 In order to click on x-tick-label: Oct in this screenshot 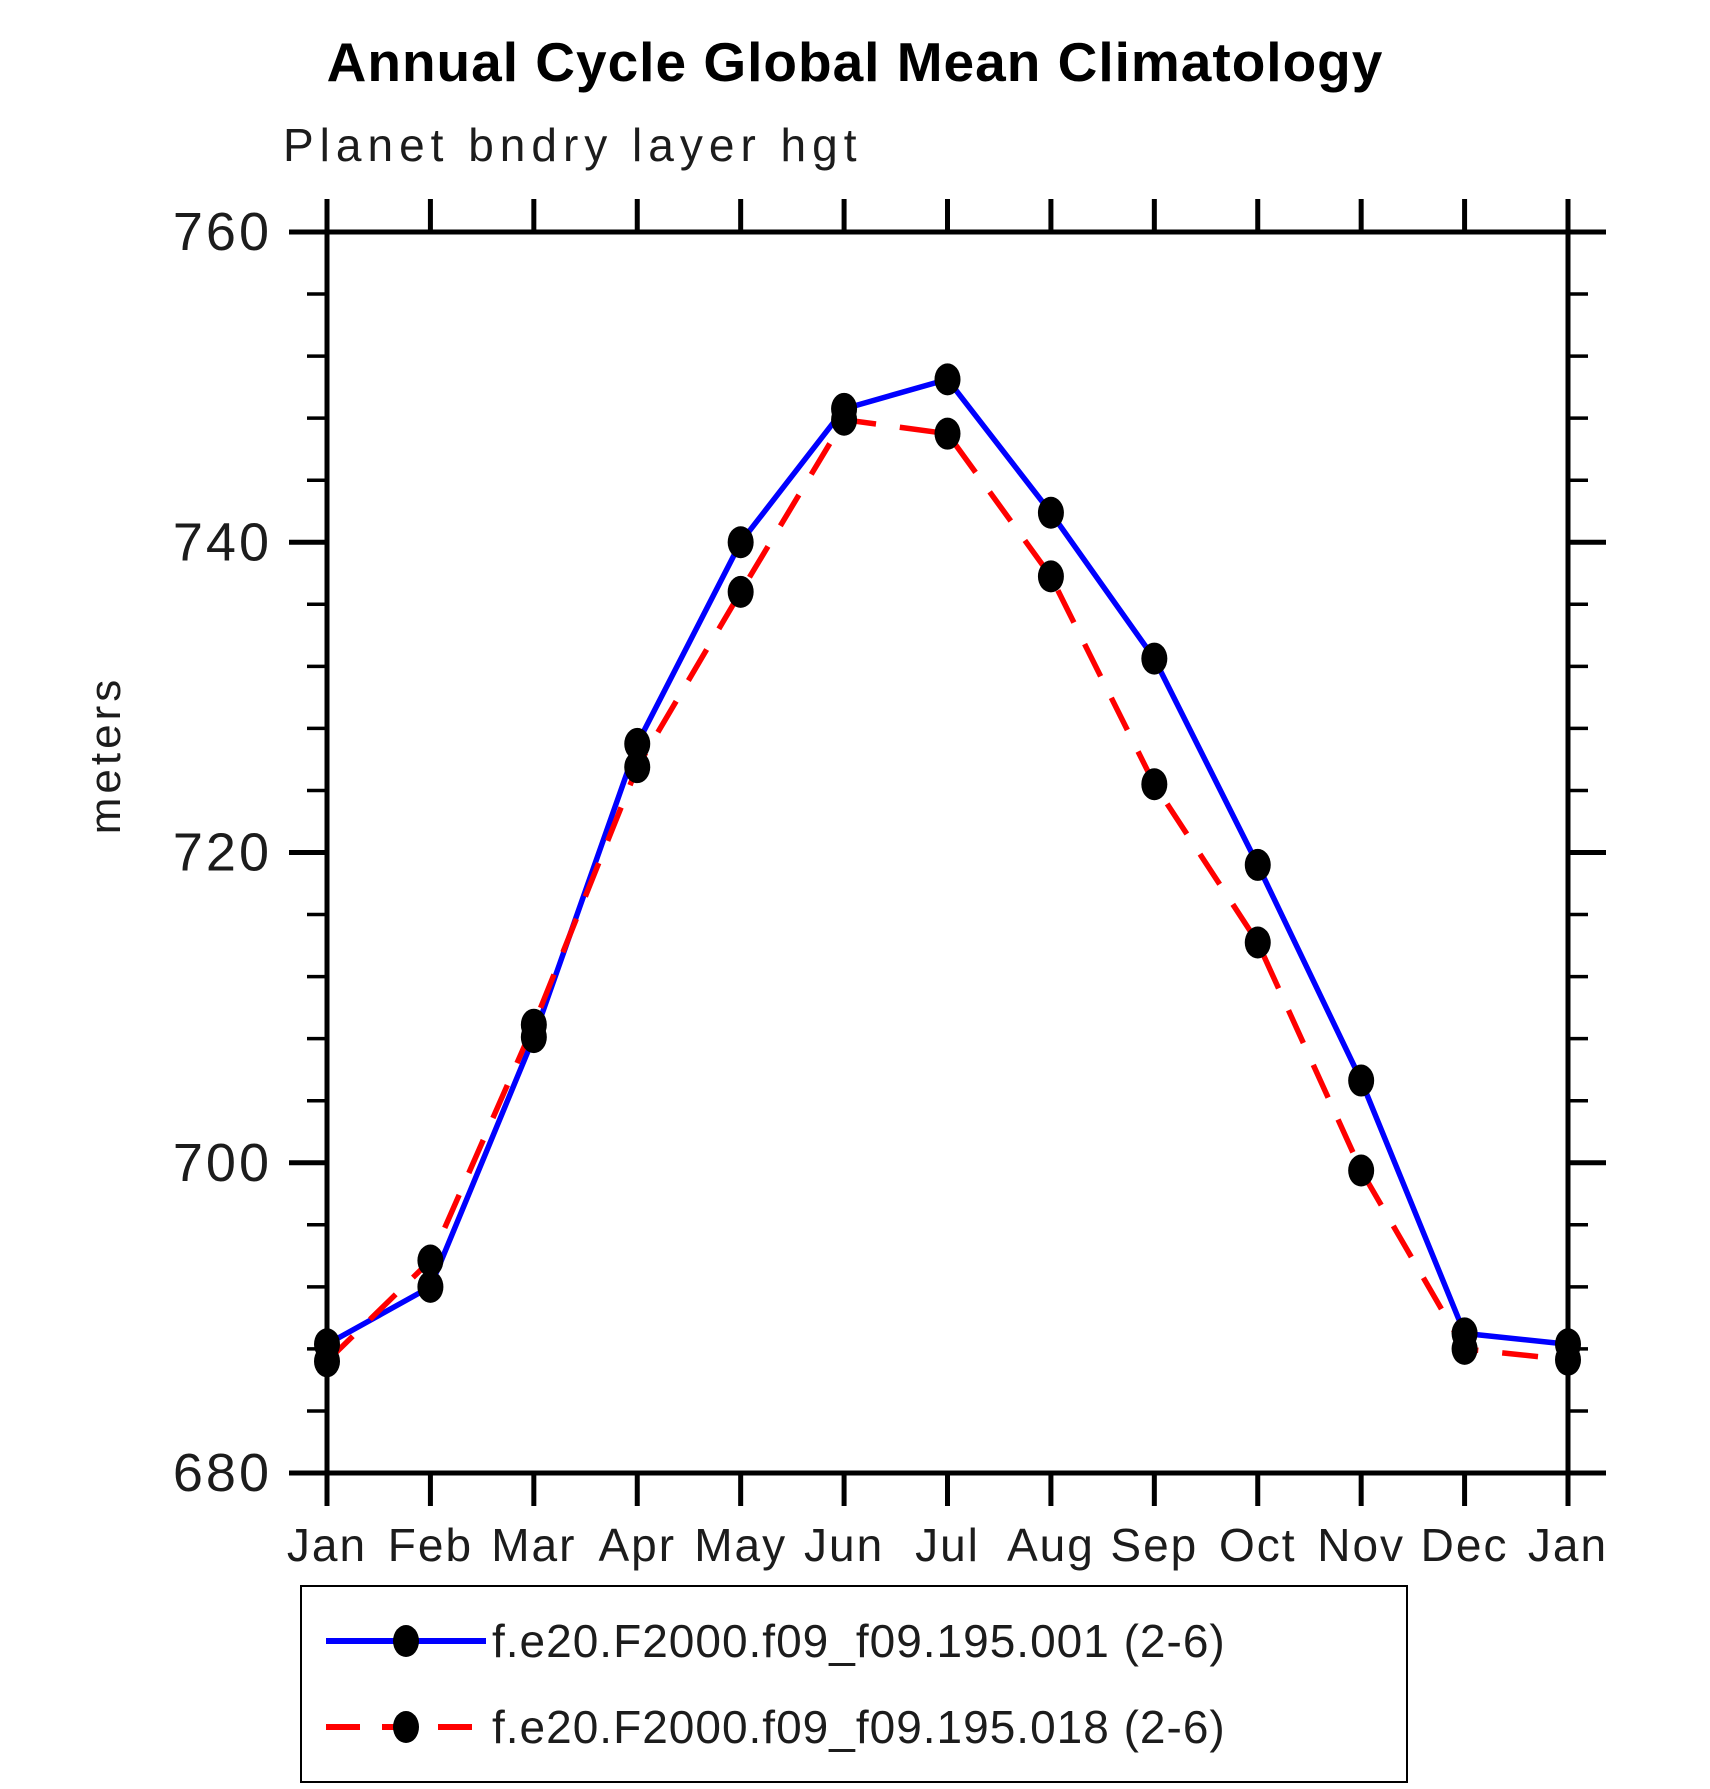, I will do `click(1258, 1545)`.